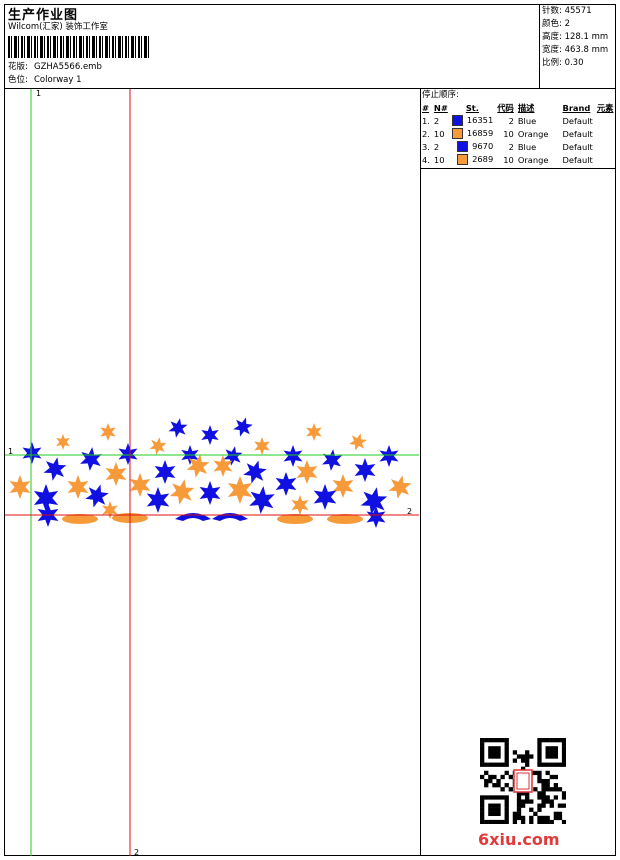 The height and width of the screenshot is (860, 620). I want to click on side-panel-divider, so click(420, 472).